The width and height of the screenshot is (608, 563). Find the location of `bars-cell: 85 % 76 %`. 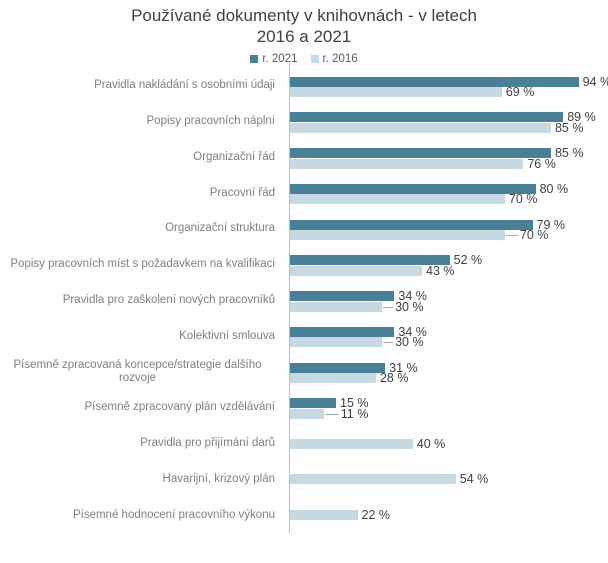

bars-cell: 85 % 76 % is located at coordinates (449, 158).